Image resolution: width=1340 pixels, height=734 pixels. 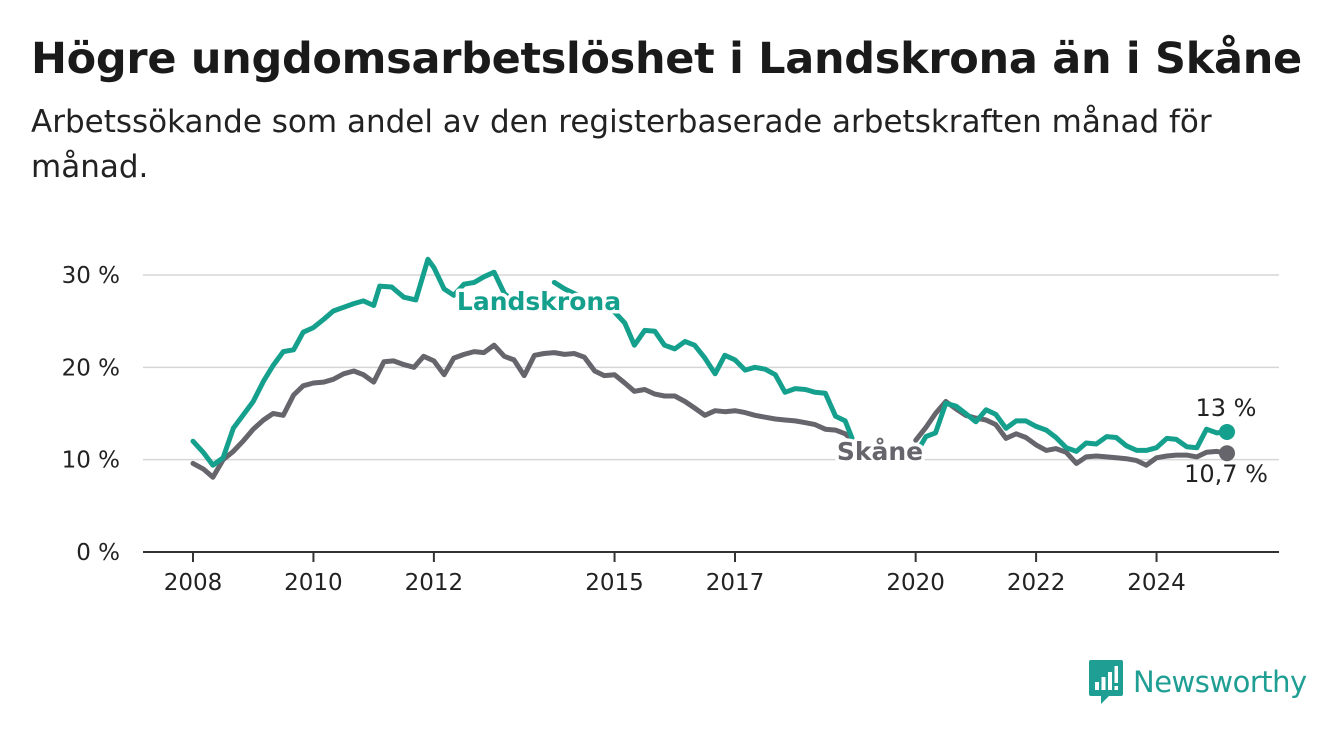 I want to click on x-tick-label: 2015, so click(x=614, y=583).